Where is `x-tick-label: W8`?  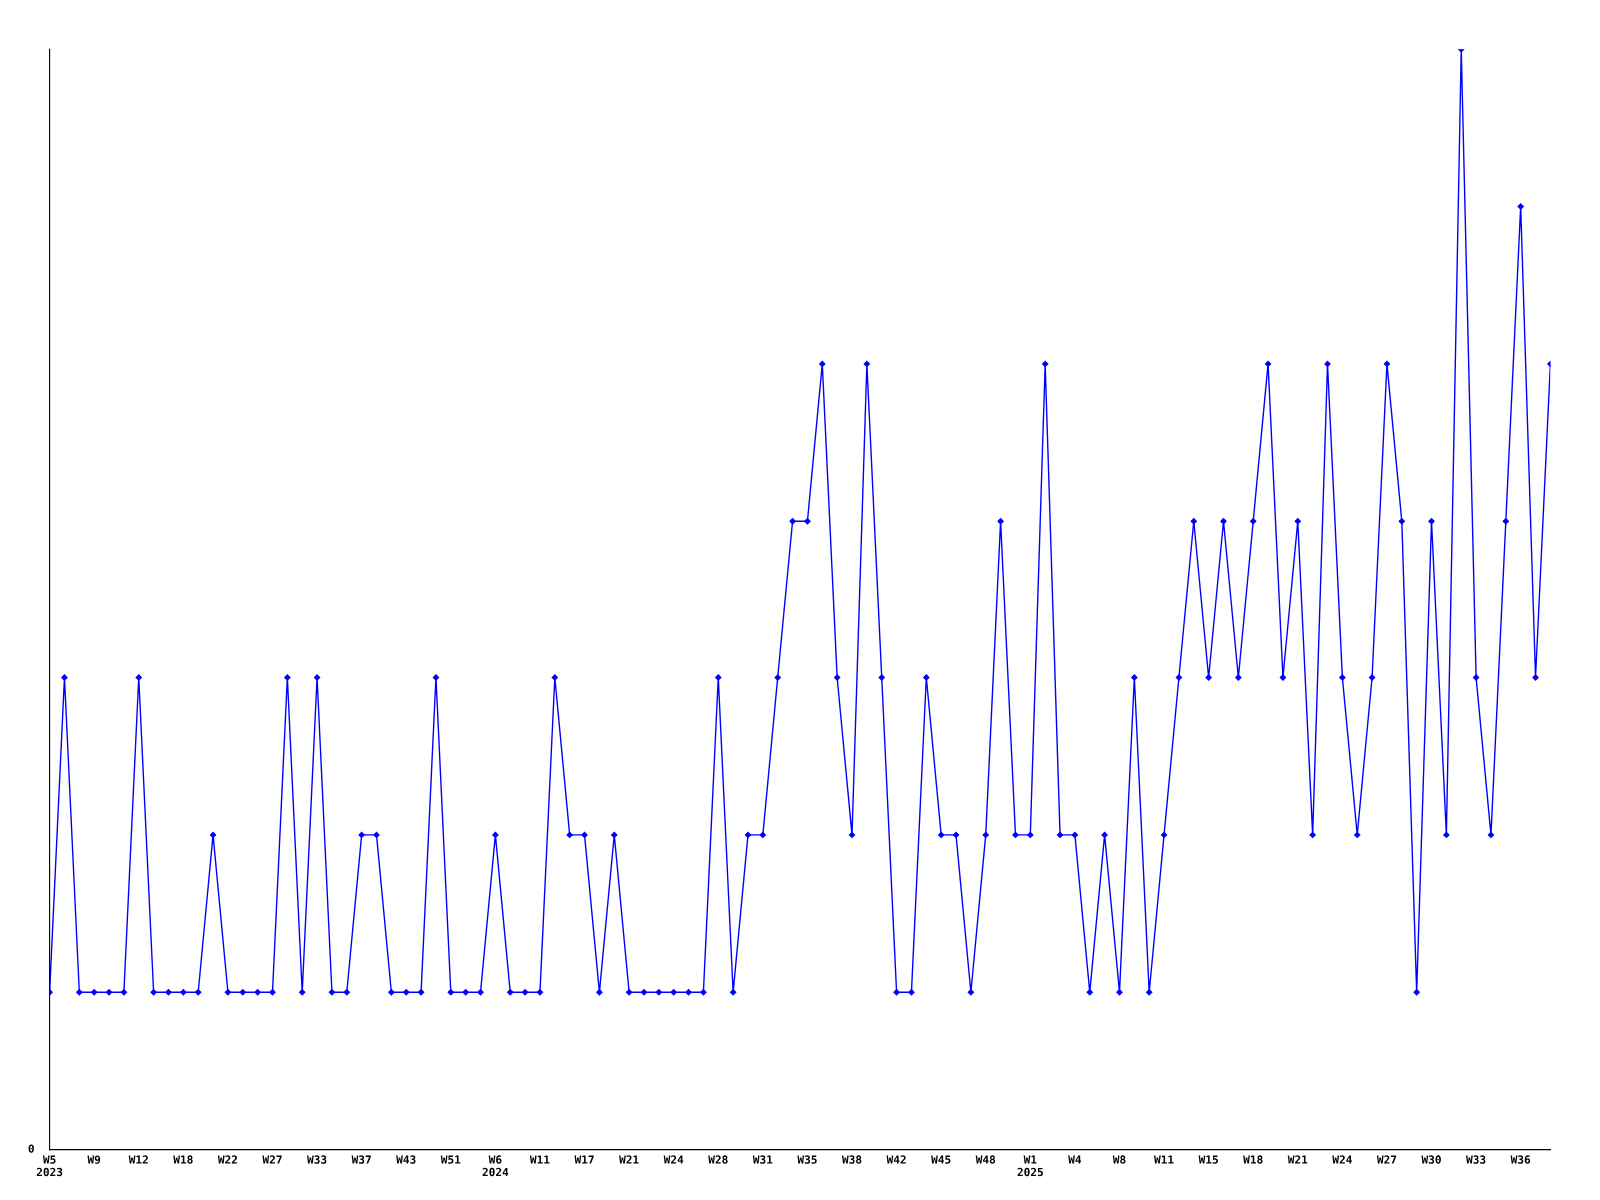
x-tick-label: W8 is located at coordinates (1119, 1159).